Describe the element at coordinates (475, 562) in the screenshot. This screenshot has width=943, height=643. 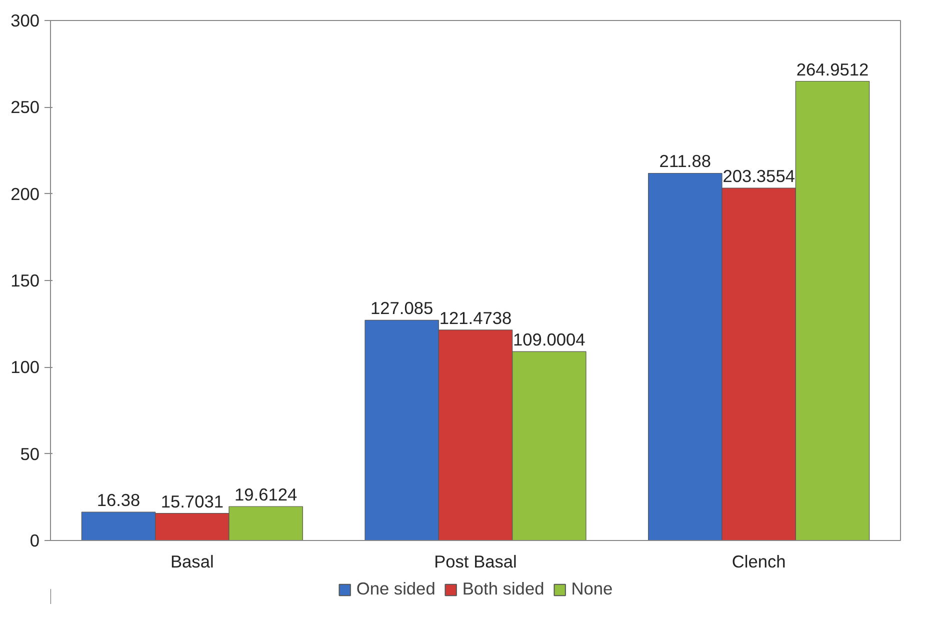
I see `x-tick-label: Post Basal` at that location.